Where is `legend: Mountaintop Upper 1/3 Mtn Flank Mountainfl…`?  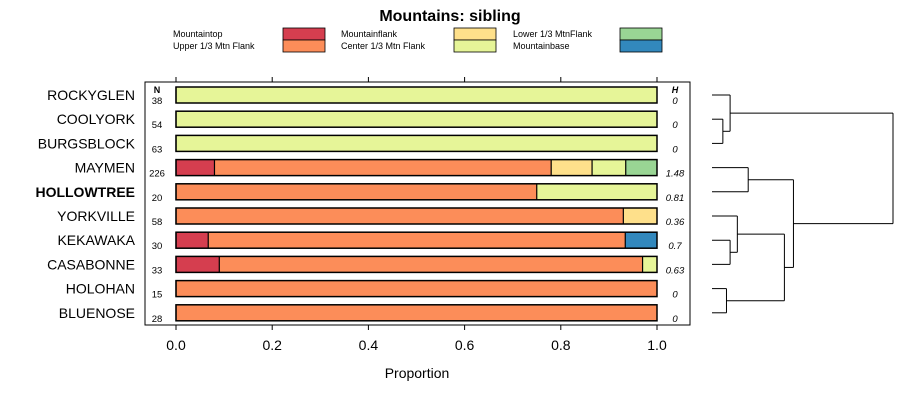
legend: Mountaintop Upper 1/3 Mtn Flank Mountainfl… is located at coordinates (418, 40).